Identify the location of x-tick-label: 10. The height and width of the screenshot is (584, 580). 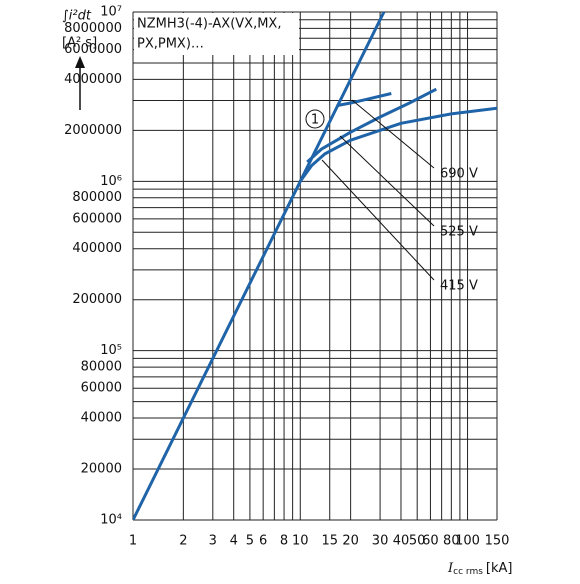
(300, 541).